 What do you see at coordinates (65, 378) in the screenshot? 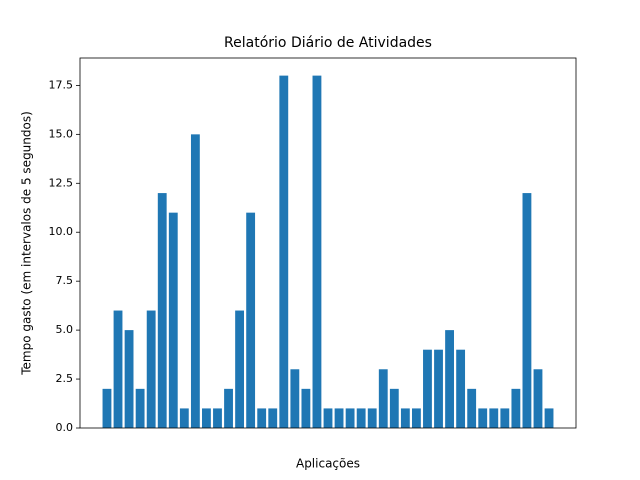
I see `y-tick-label: 2.5` at bounding box center [65, 378].